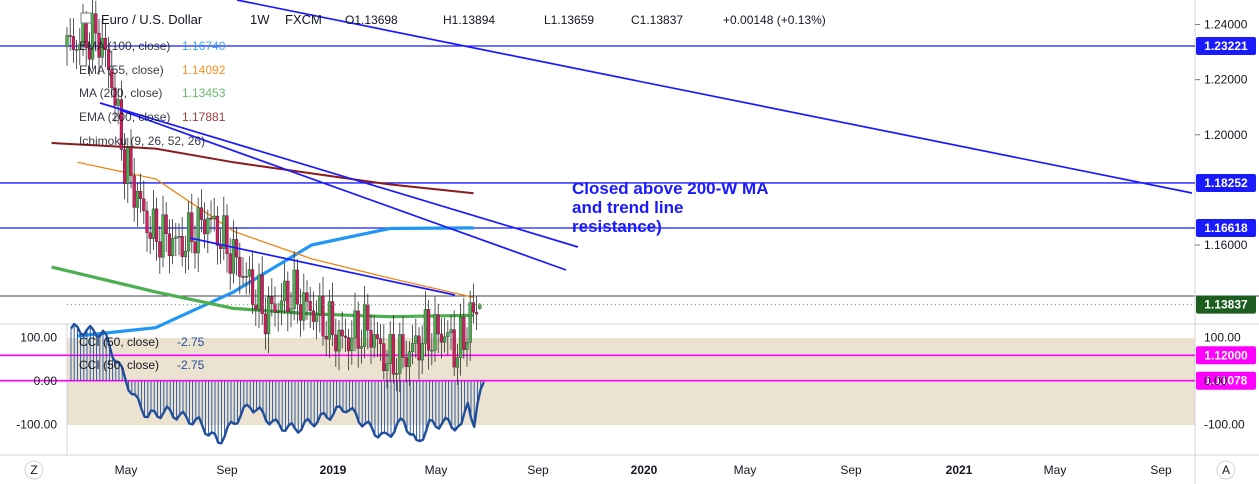 The height and width of the screenshot is (484, 1259). Describe the element at coordinates (569, 20) in the screenshot. I see `header-low: L1.13659` at that location.